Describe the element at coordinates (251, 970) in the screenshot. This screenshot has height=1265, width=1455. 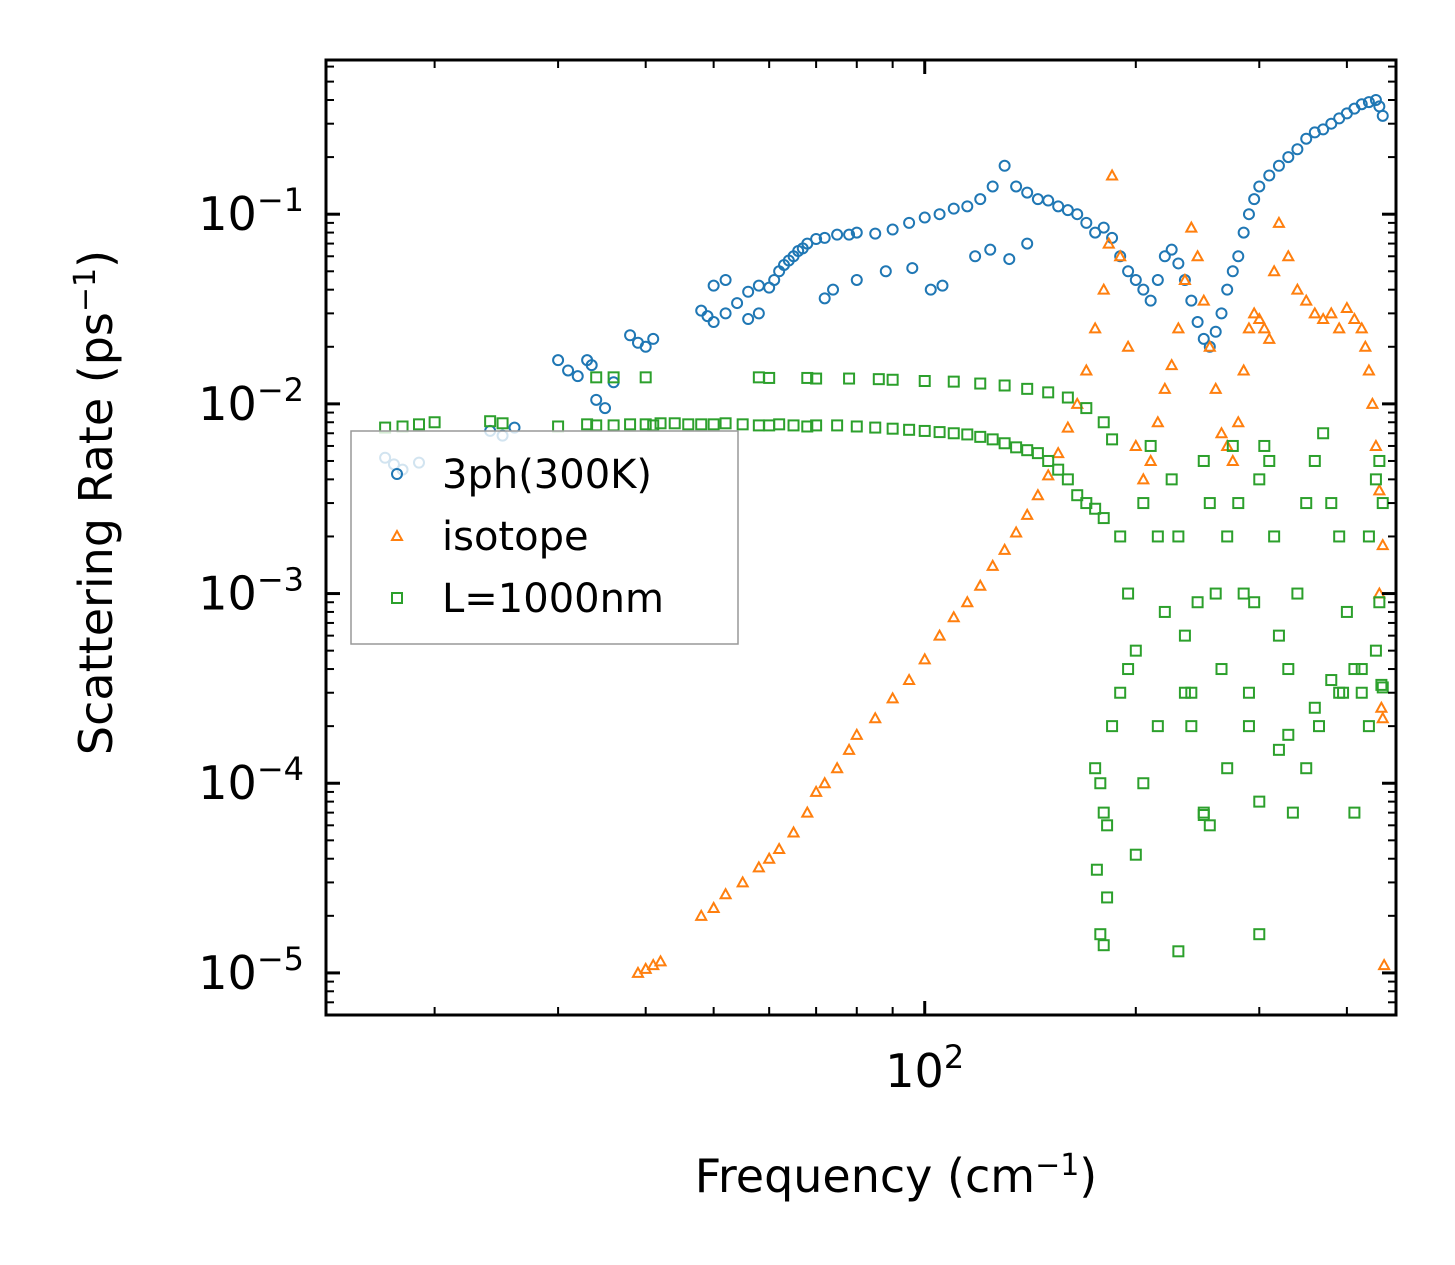
I see `y-tick-label: 10⁻⁵` at that location.